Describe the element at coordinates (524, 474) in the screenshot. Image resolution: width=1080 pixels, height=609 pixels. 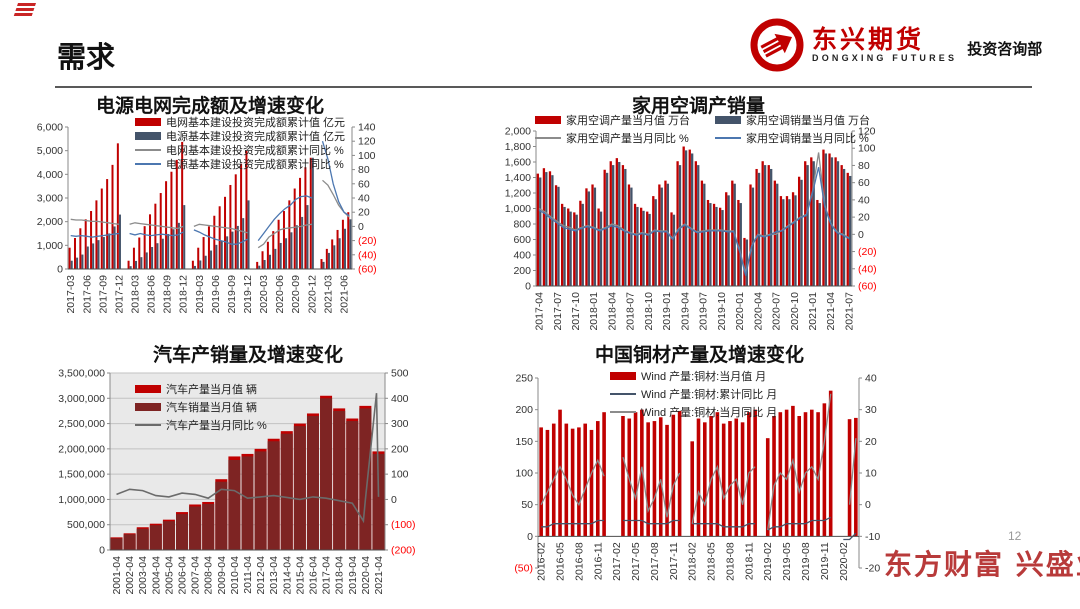
I see `left-axis-tick: 100` at that location.